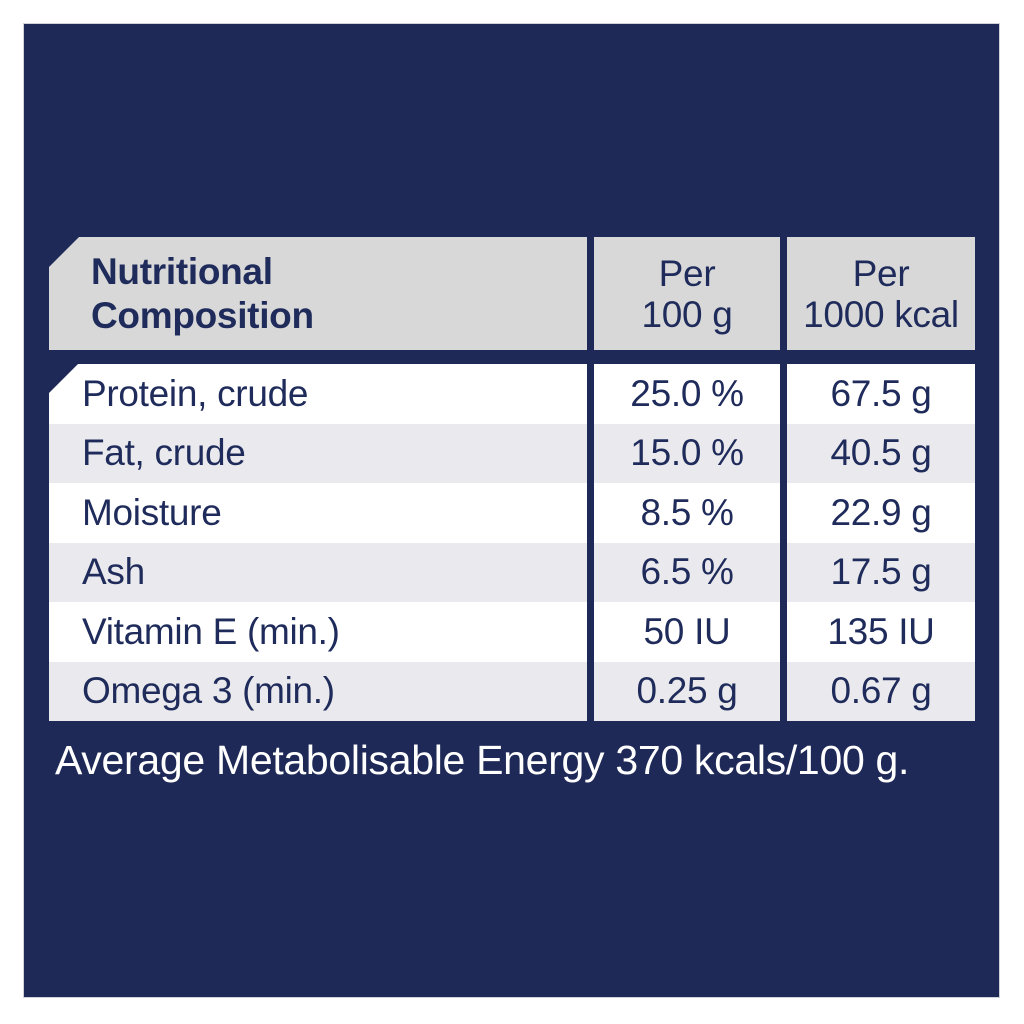 The width and height of the screenshot is (1024, 1024). Describe the element at coordinates (881, 513) in the screenshot. I see `row-per-1000kcal-value: 22.9 g` at that location.